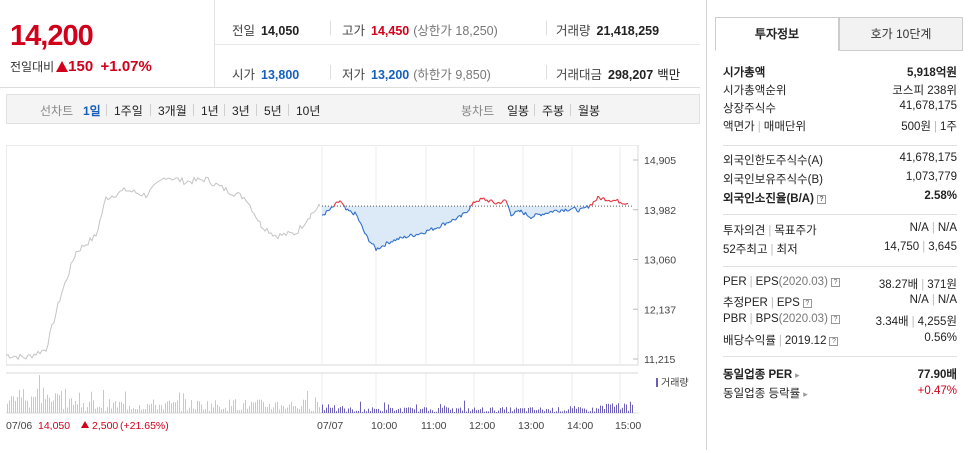  Describe the element at coordinates (840, 375) in the screenshot. I see `sector-per-row: 동일업종 PER▸77.90배` at that location.